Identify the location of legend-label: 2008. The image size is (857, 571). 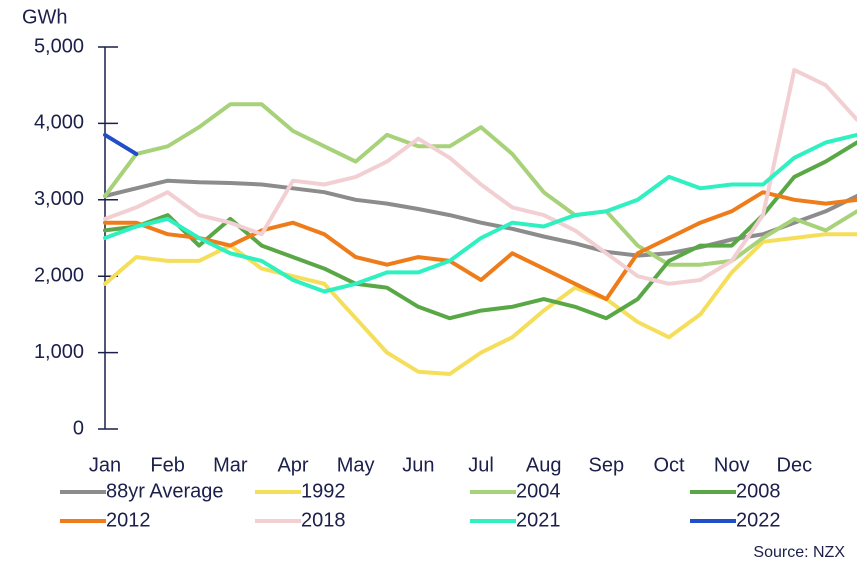
(758, 491).